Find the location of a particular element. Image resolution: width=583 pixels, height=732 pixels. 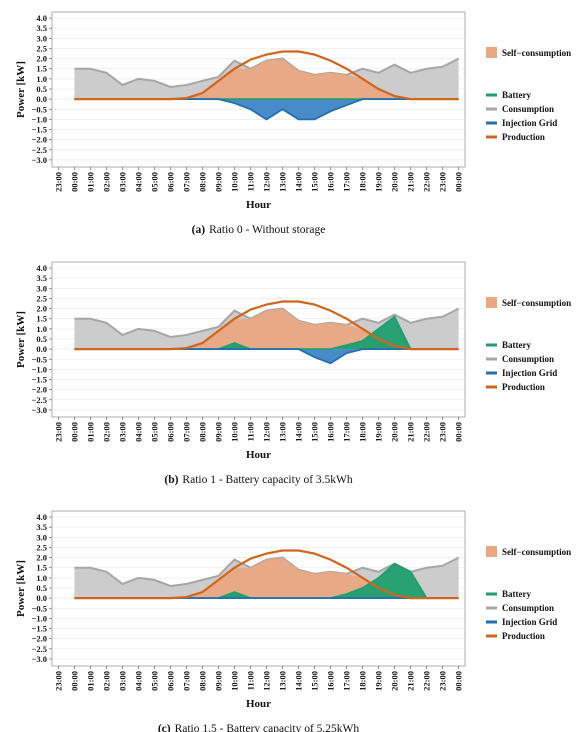

caption: (a) Ratio 0 - Without storage is located at coordinates (259, 230).